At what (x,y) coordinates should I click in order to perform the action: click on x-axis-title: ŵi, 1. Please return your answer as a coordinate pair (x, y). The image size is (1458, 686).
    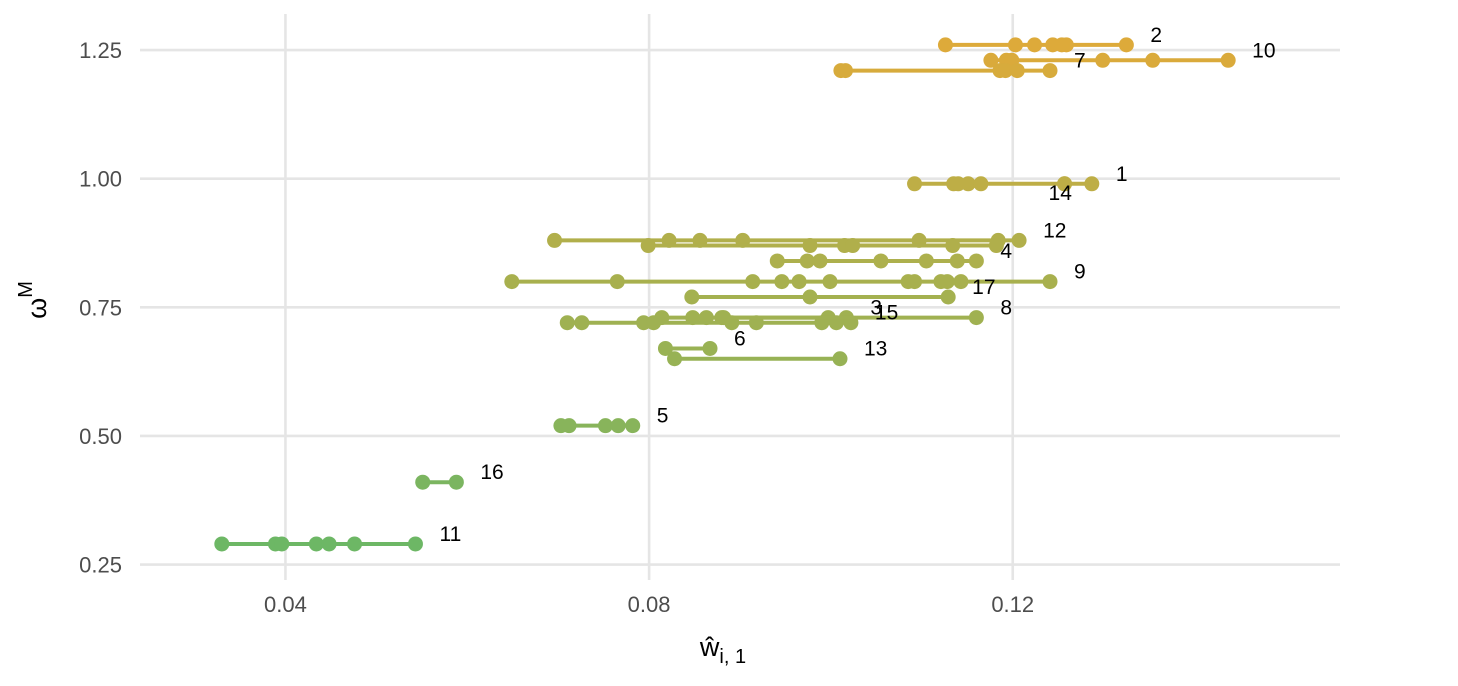
    Looking at the image, I should click on (722, 650).